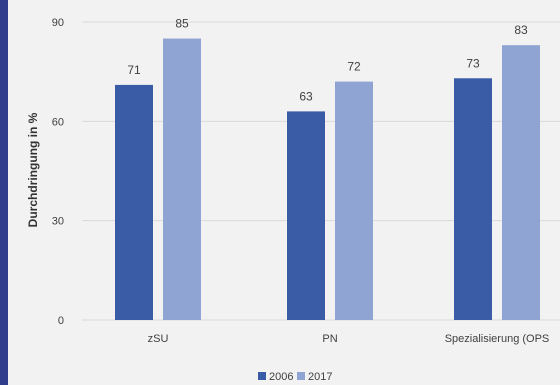 This screenshot has width=560, height=385. Describe the element at coordinates (497, 339) in the screenshot. I see `category-label: Spezialisierung (OPS` at that location.